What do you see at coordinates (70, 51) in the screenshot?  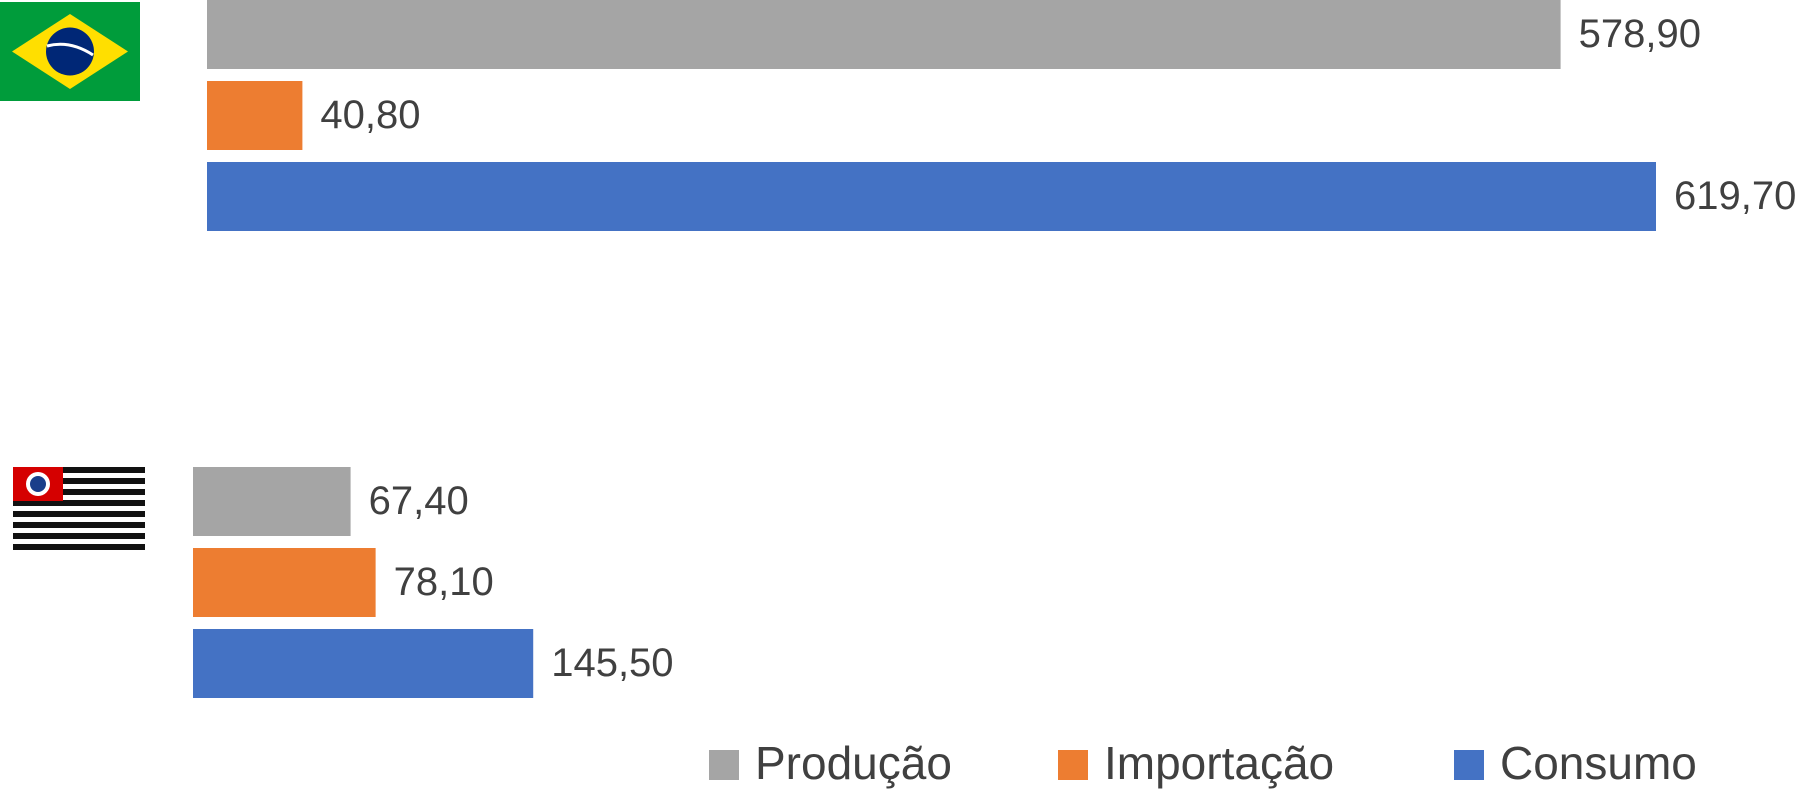 I see `brazil-flag` at bounding box center [70, 51].